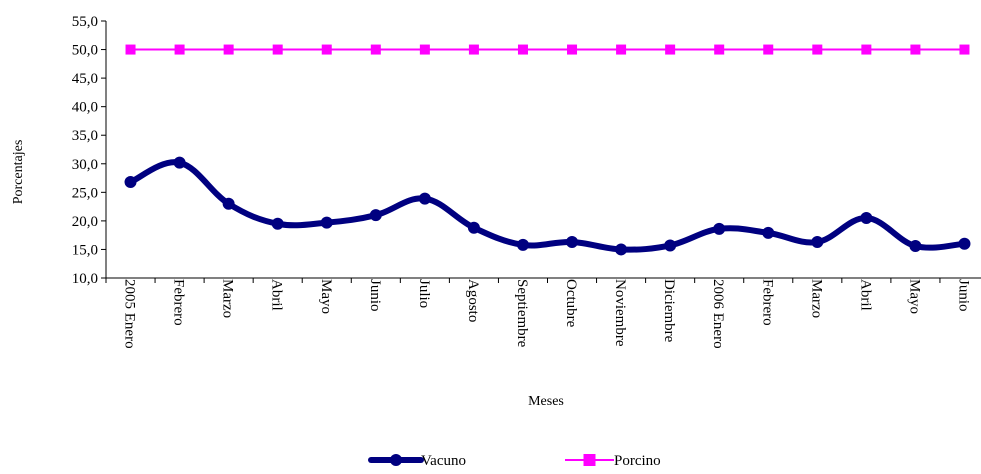  Describe the element at coordinates (85, 108) in the screenshot. I see `y-tick-label: 40,0` at that location.